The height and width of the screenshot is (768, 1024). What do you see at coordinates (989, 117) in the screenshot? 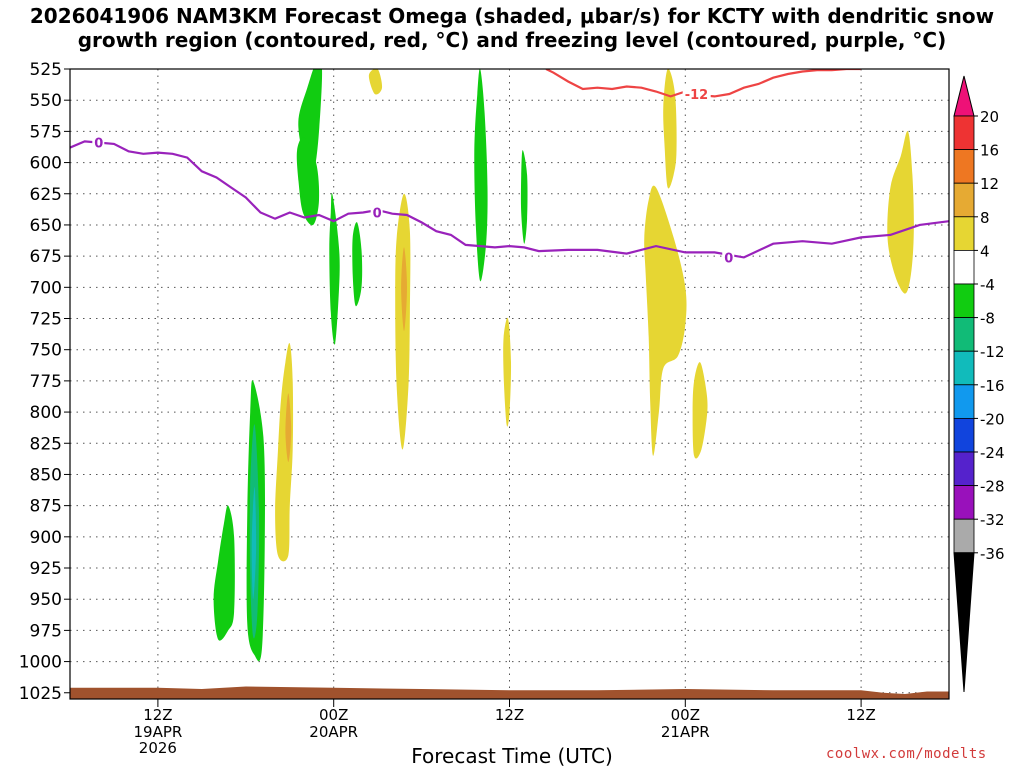
I see `colorbar-label-0: 20` at bounding box center [989, 117].